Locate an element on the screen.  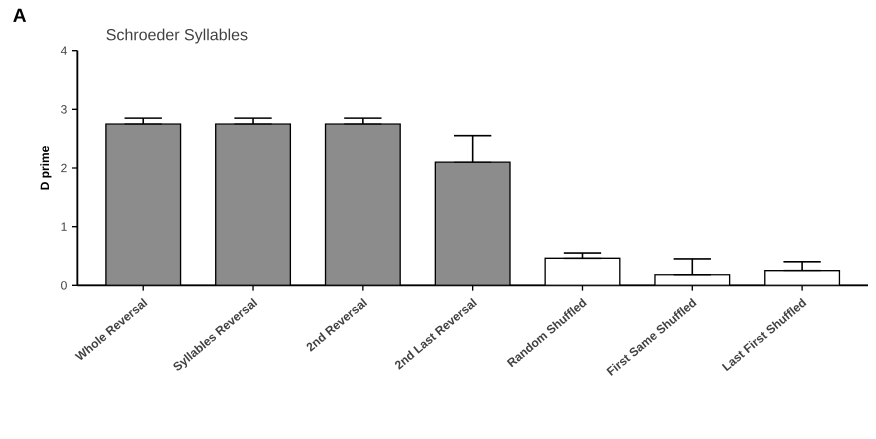
text: A is located at coordinates (19, 15).